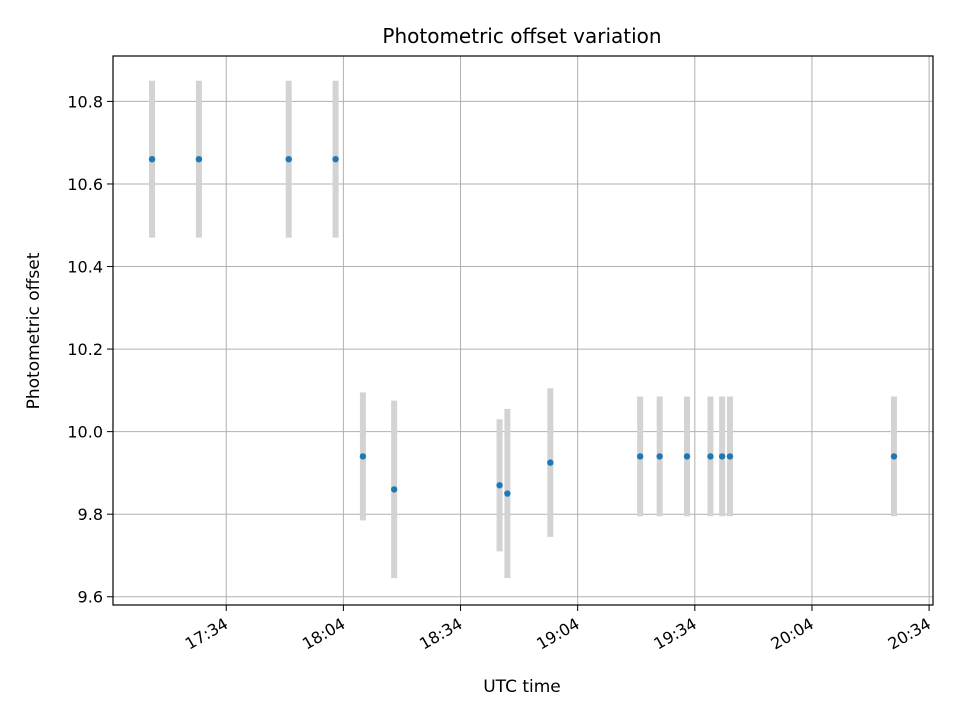  What do you see at coordinates (90, 597) in the screenshot?
I see `y-tick-label: 9.6` at bounding box center [90, 597].